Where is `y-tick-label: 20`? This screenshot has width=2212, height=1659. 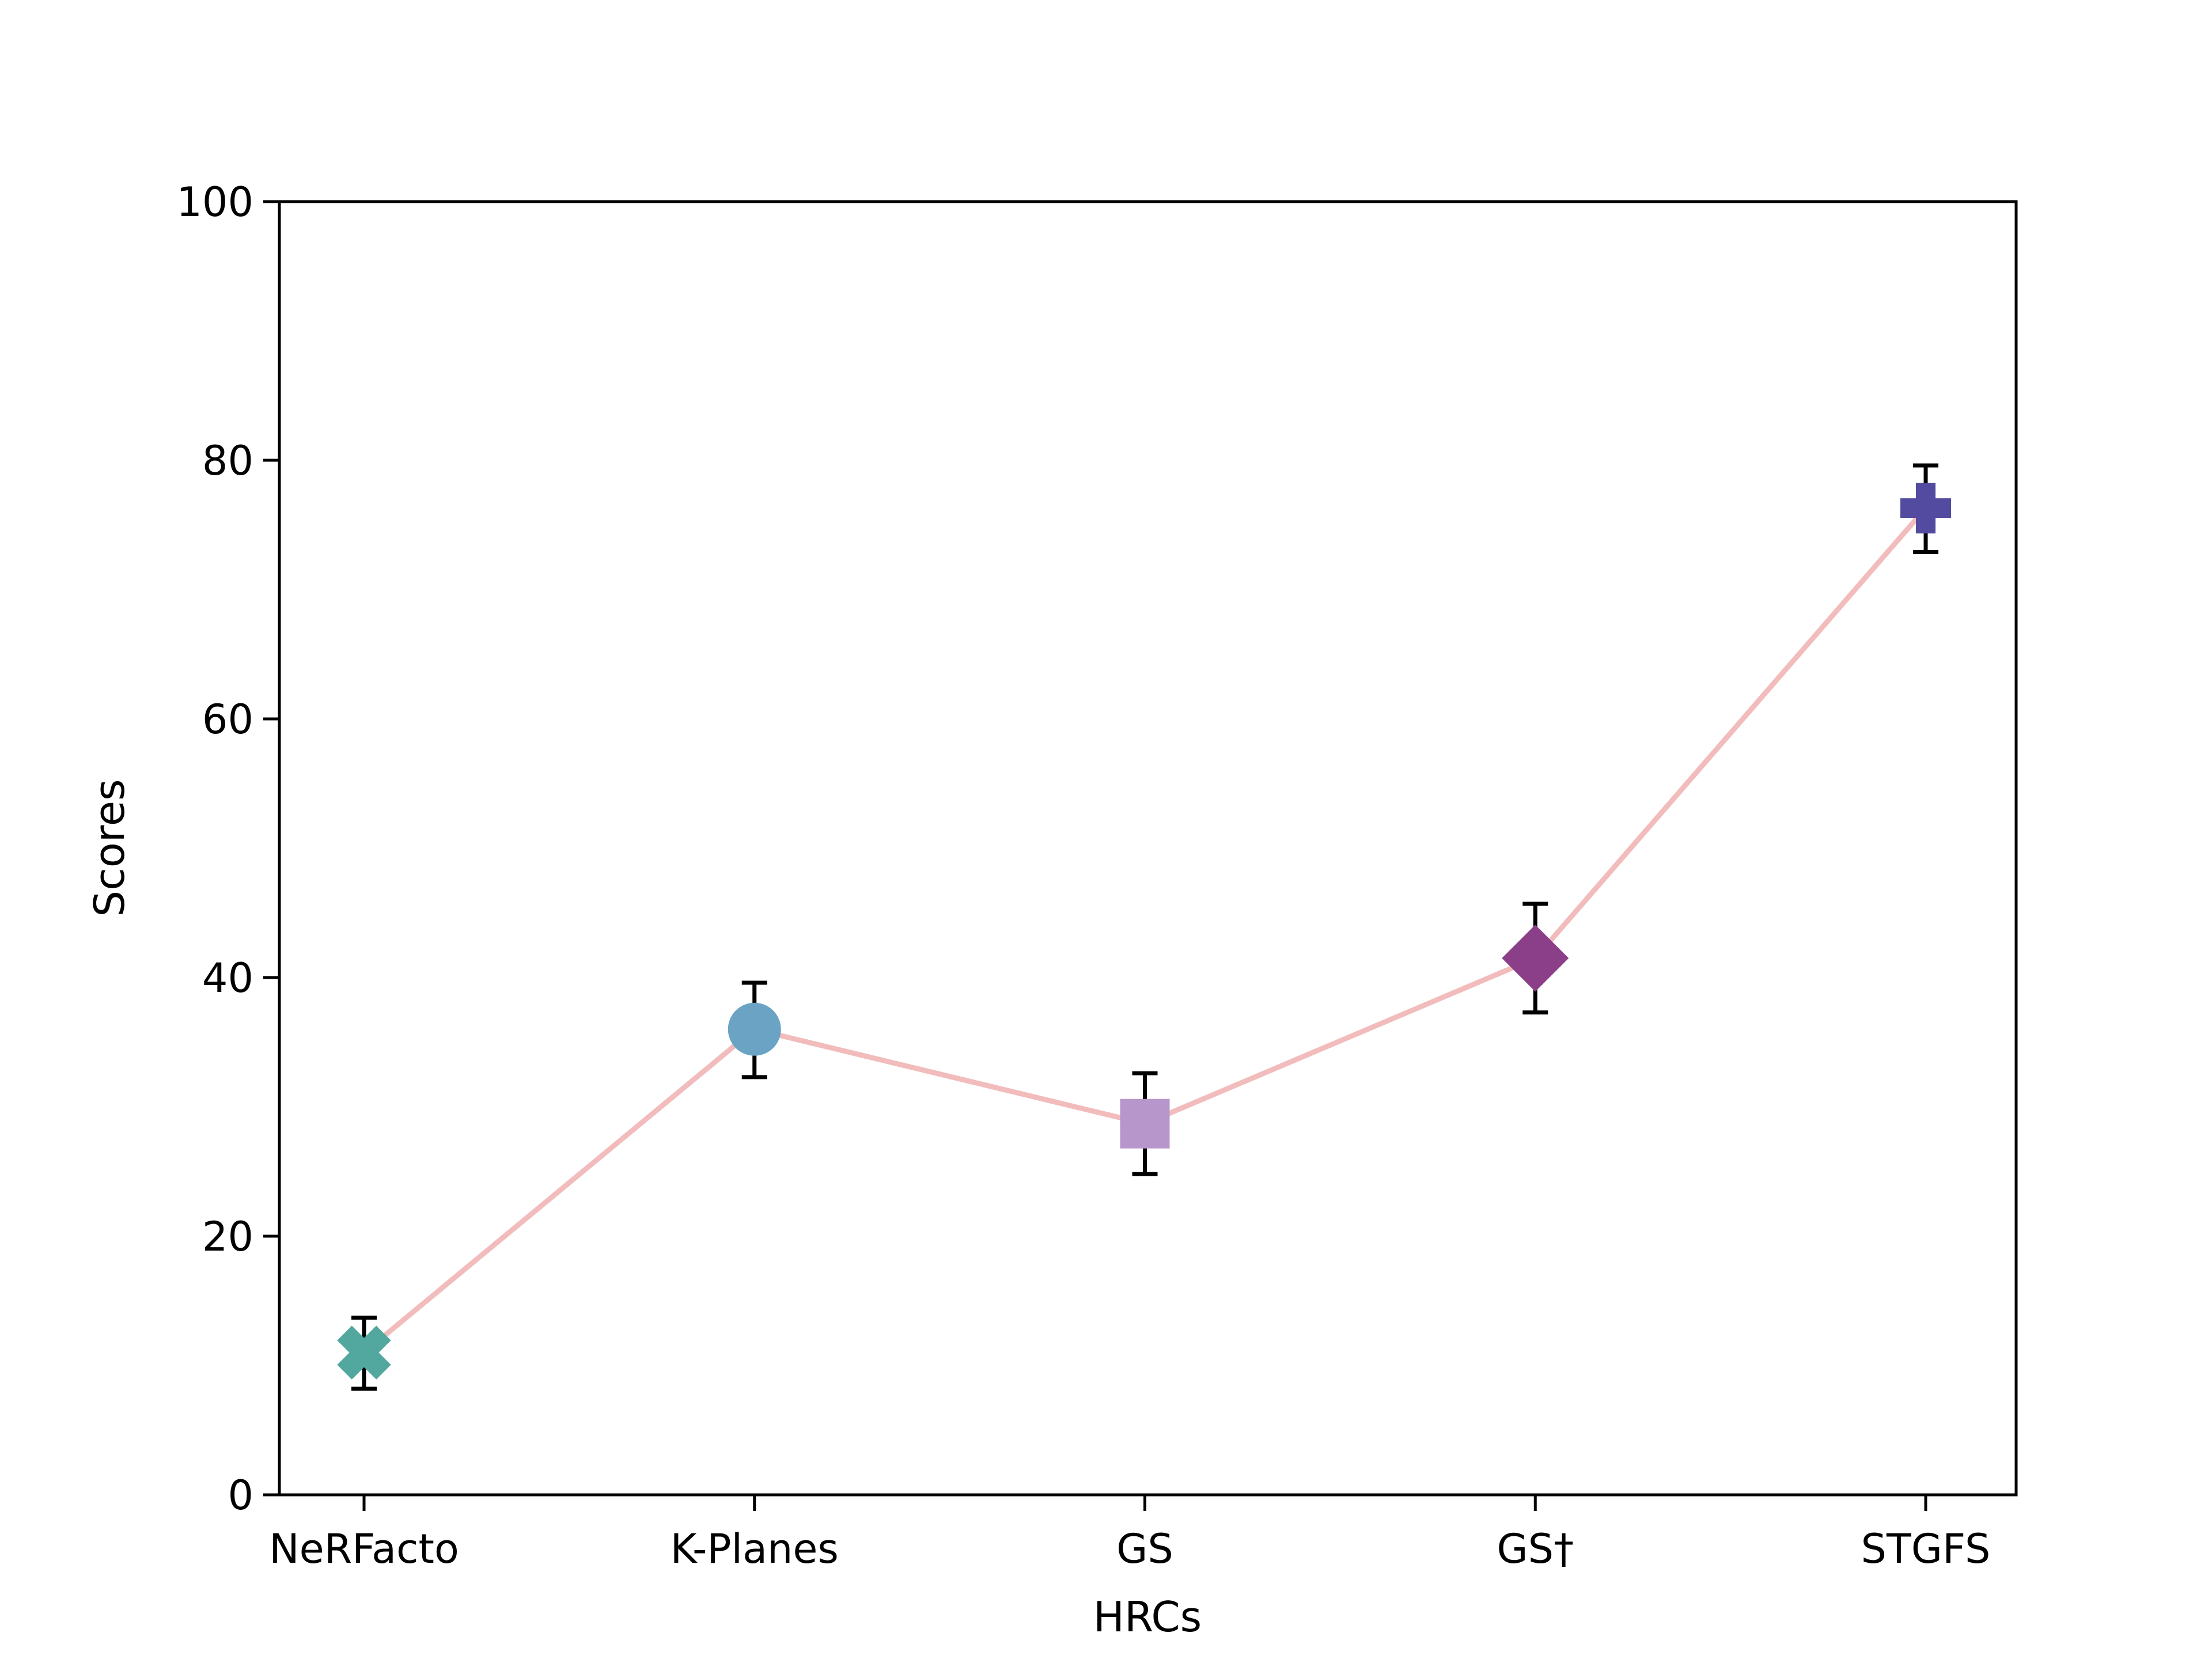 y-tick-label: 20 is located at coordinates (227, 1236).